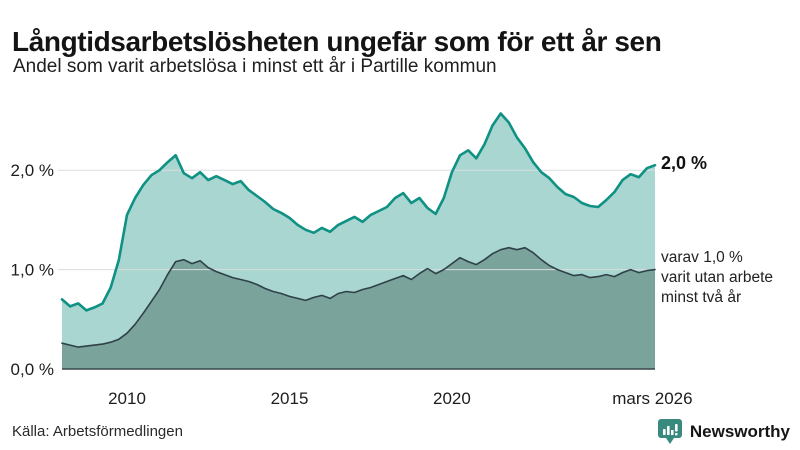 This screenshot has height=450, width=800. I want to click on x-tick-label: 2010, so click(127, 398).